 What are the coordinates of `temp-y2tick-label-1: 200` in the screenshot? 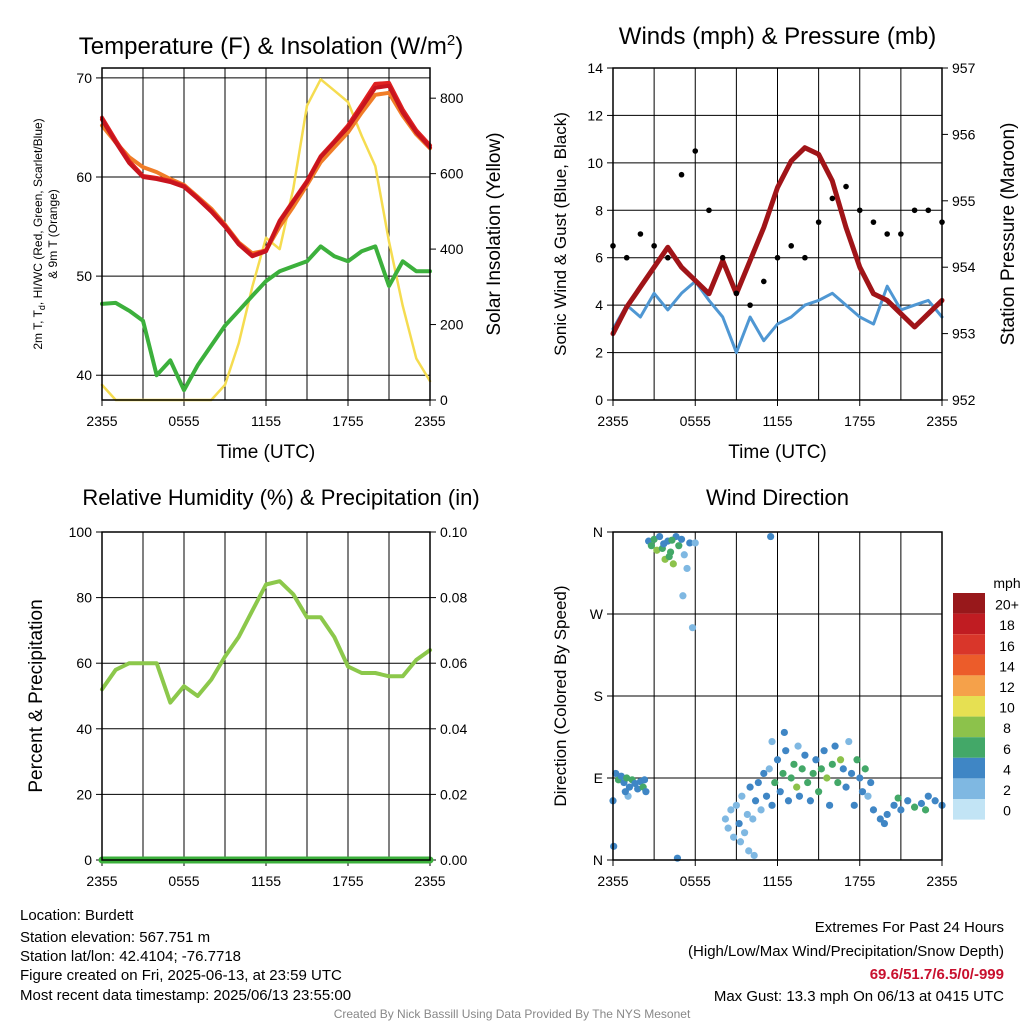 It's located at (452, 325).